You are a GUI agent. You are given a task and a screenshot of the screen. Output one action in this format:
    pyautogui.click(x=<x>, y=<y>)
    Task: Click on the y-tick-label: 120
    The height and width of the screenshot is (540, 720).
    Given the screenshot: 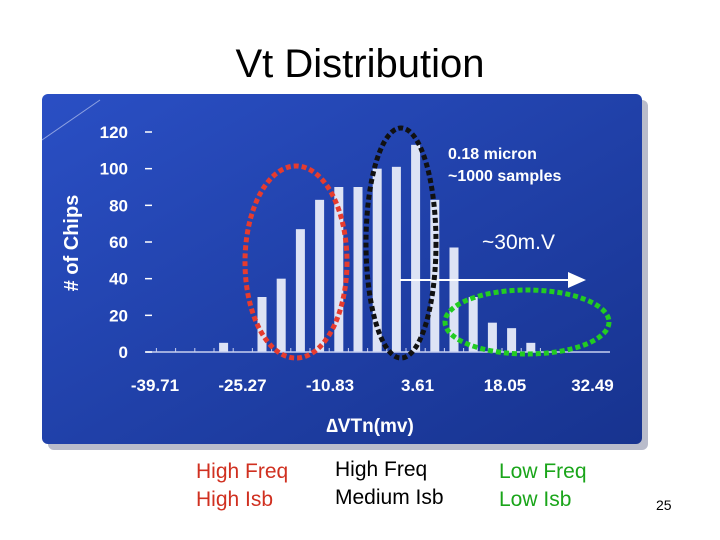 What is the action you would take?
    pyautogui.click(x=114, y=132)
    